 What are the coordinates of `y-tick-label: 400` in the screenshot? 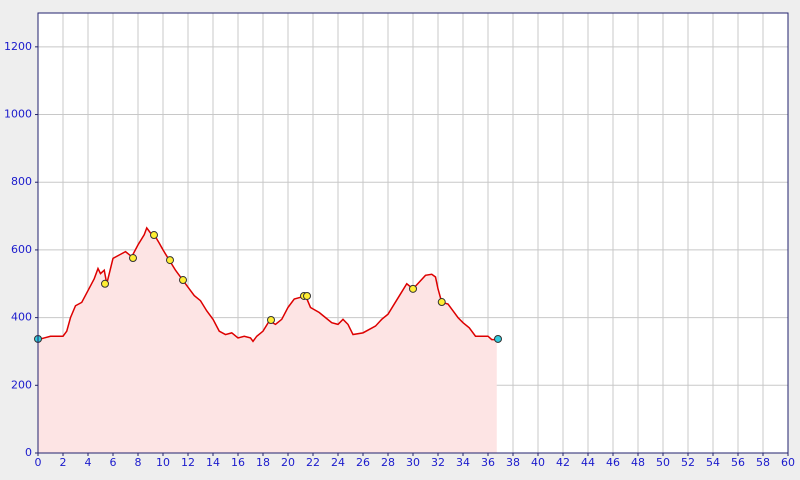 It's located at (21, 317).